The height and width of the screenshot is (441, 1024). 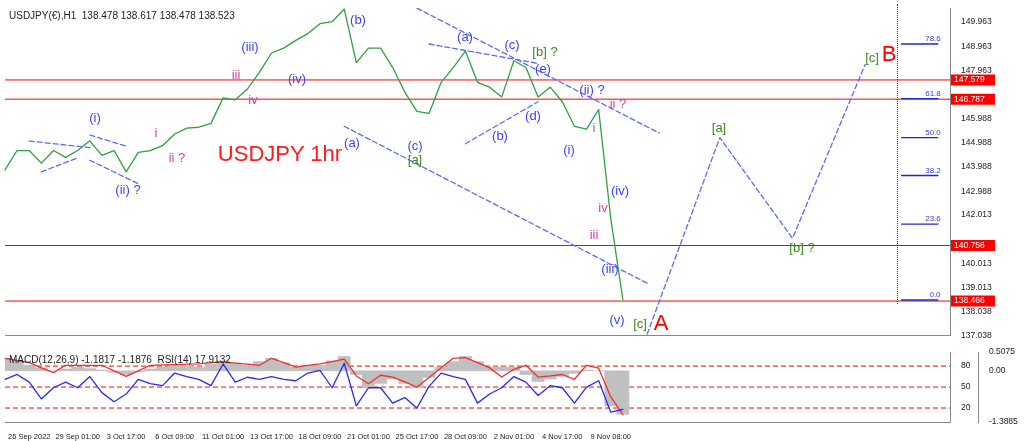 What do you see at coordinates (933, 219) in the screenshot?
I see `annotation: 23.6` at bounding box center [933, 219].